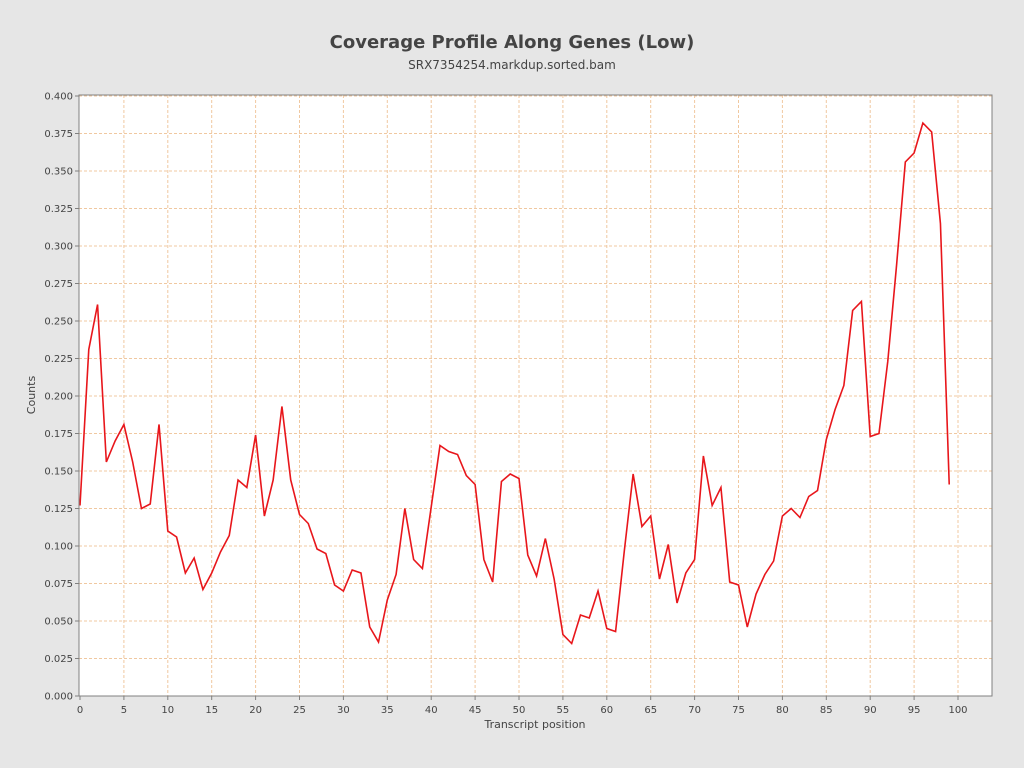 The image size is (1024, 768). I want to click on y-tick-label: 0.225, so click(58, 359).